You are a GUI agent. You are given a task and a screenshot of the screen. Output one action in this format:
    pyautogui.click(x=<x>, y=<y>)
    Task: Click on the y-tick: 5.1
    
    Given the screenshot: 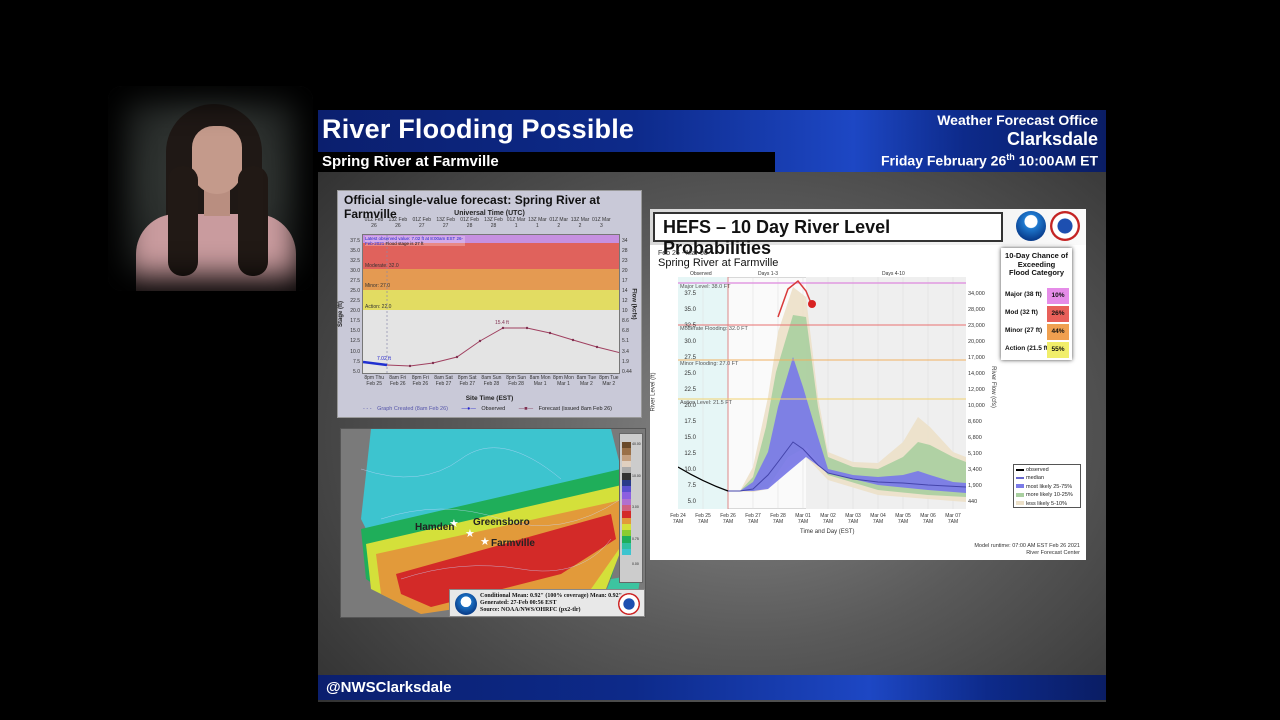 What is the action you would take?
    pyautogui.click(x=625, y=341)
    